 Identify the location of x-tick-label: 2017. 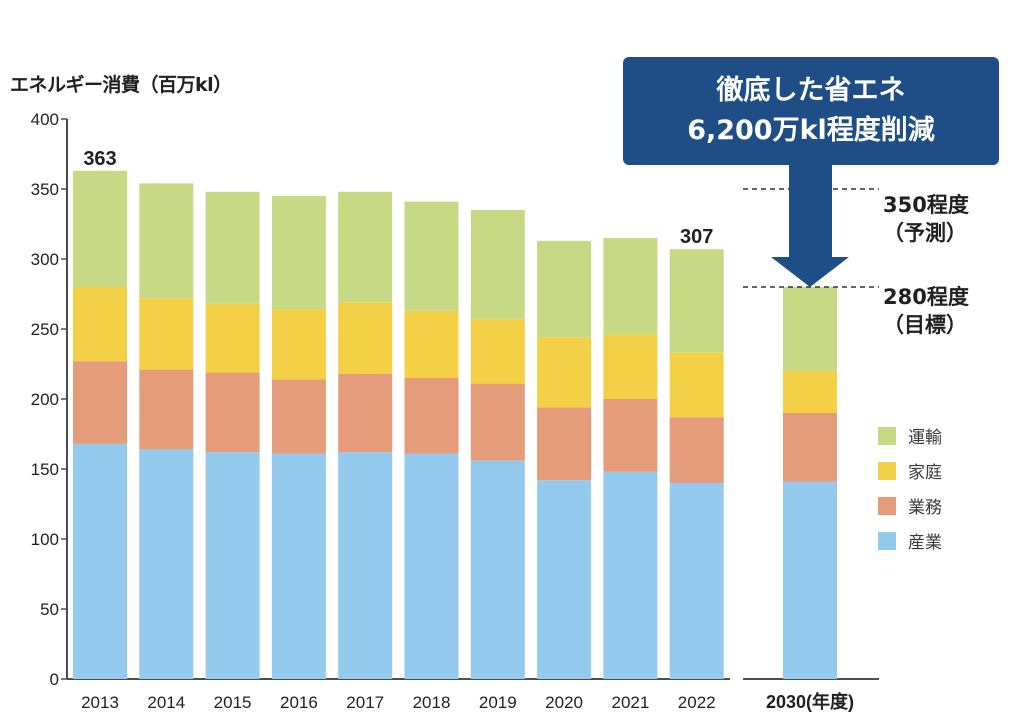
(365, 702).